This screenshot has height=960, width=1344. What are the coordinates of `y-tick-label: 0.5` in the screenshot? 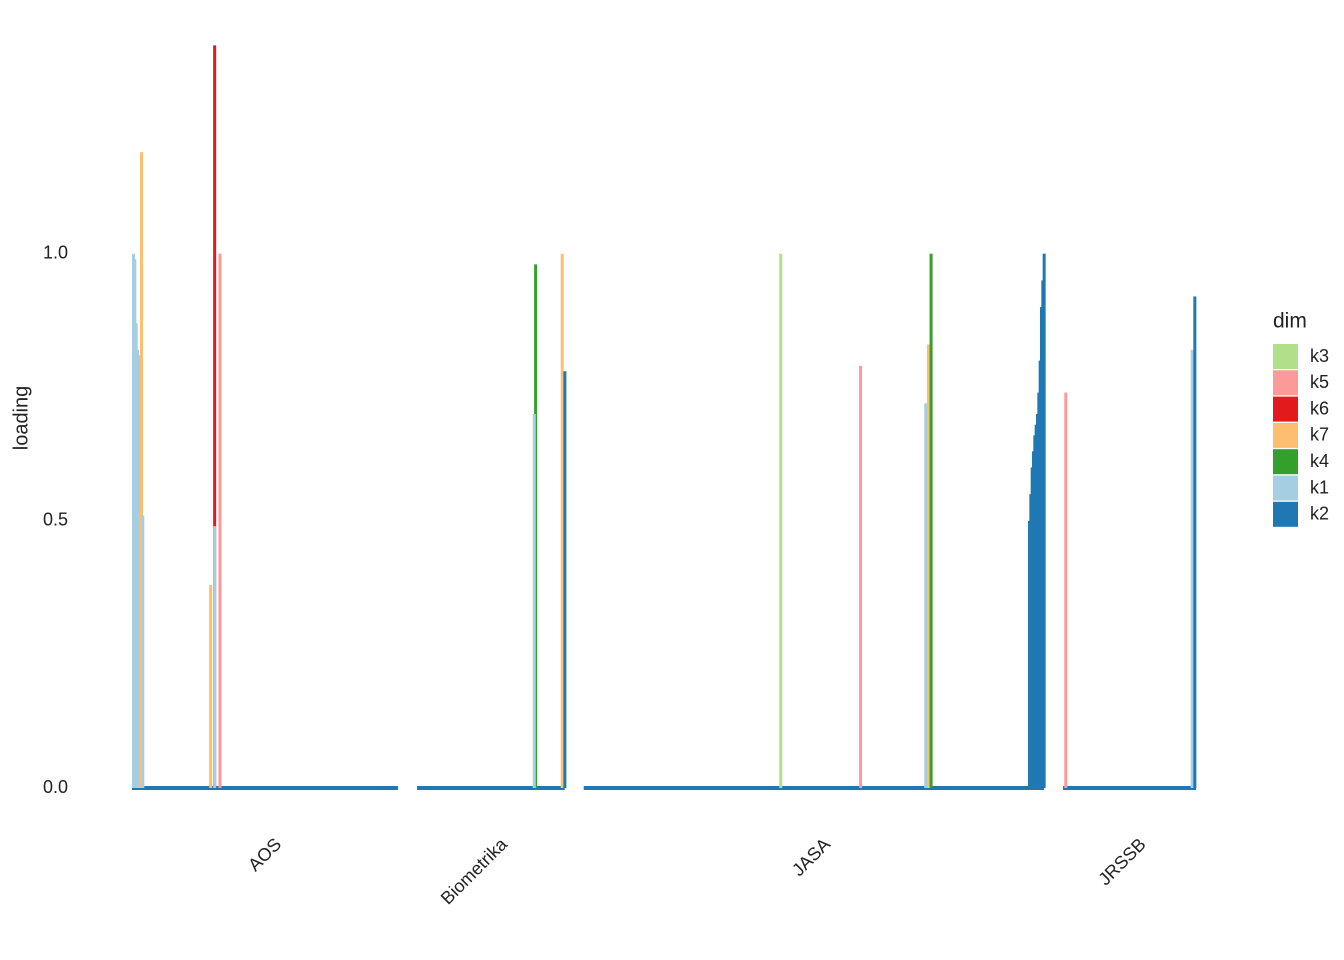 It's located at (55, 520).